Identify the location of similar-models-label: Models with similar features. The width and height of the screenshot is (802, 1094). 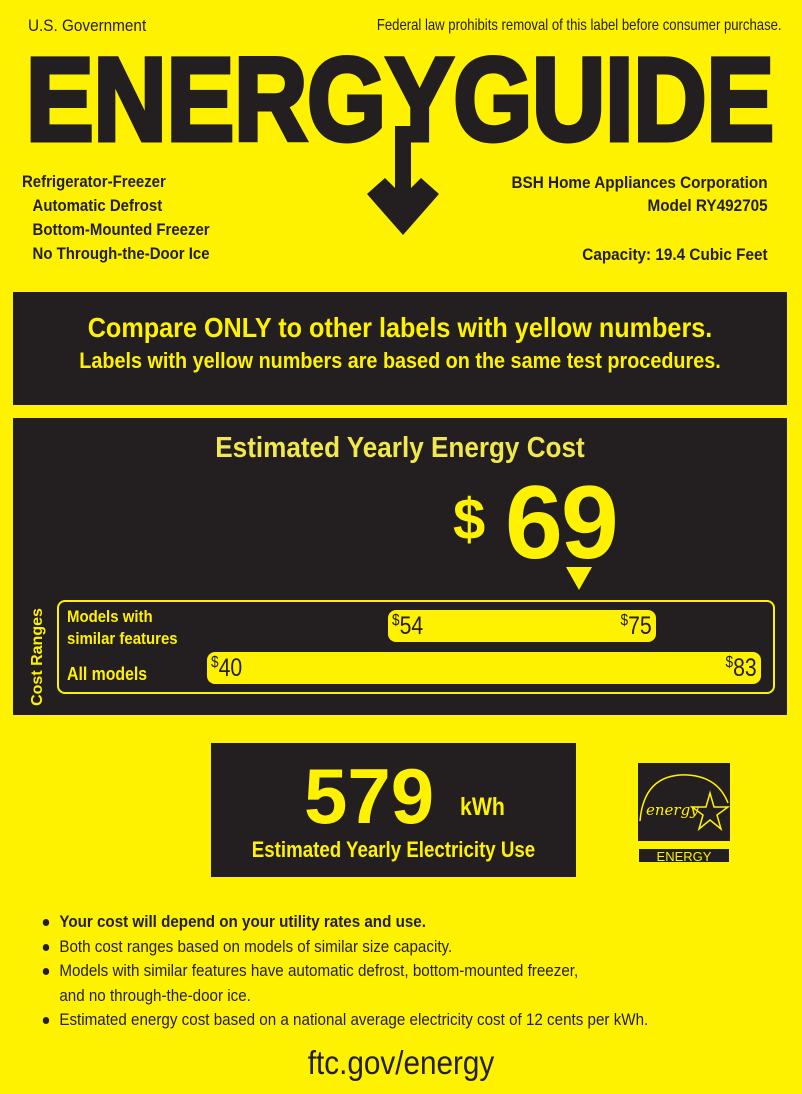
(122, 627).